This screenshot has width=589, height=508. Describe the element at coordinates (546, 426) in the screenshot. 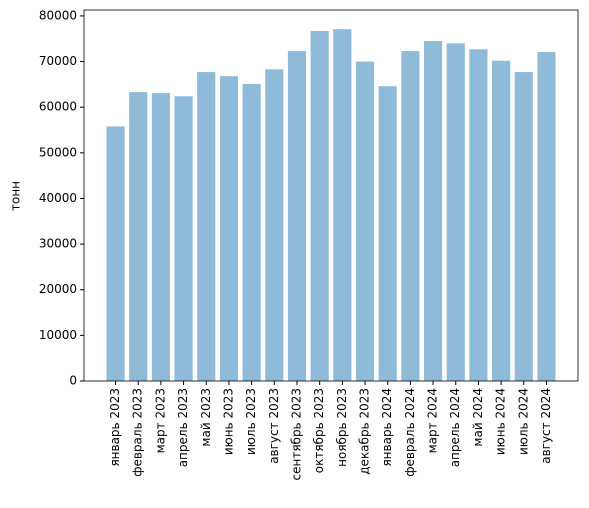

I see `x-tick-label: август 2024` at that location.